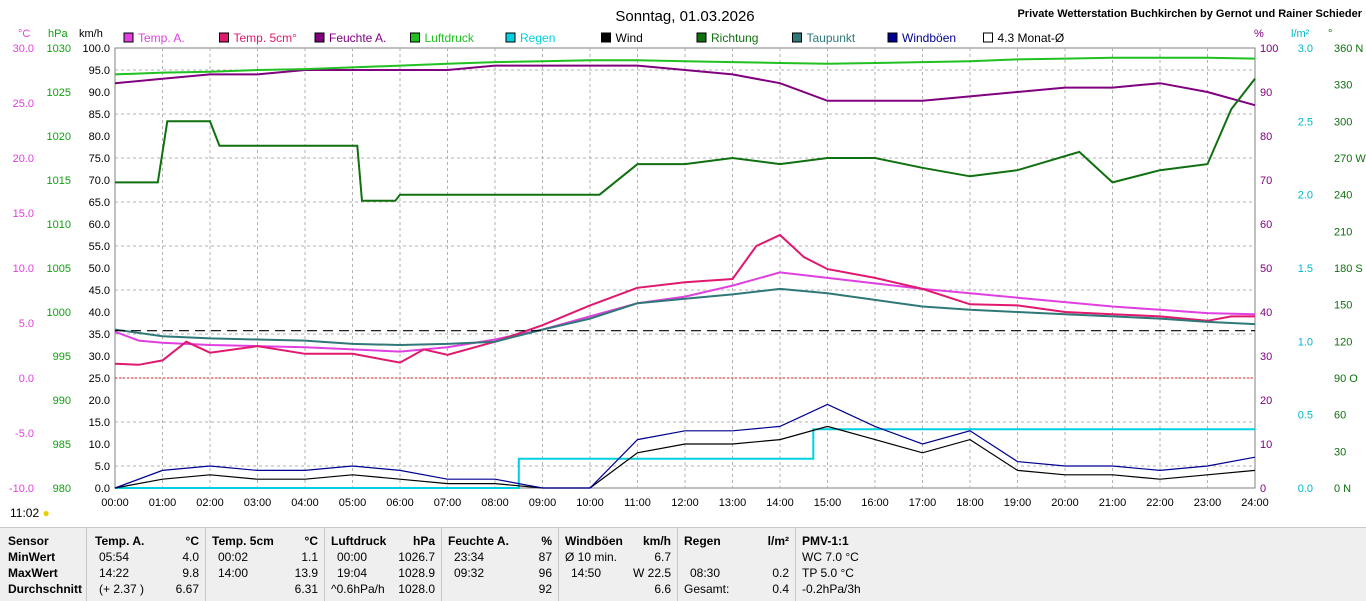 The height and width of the screenshot is (601, 1366). Describe the element at coordinates (1343, 342) in the screenshot. I see `y-tick-direction: 120` at that location.